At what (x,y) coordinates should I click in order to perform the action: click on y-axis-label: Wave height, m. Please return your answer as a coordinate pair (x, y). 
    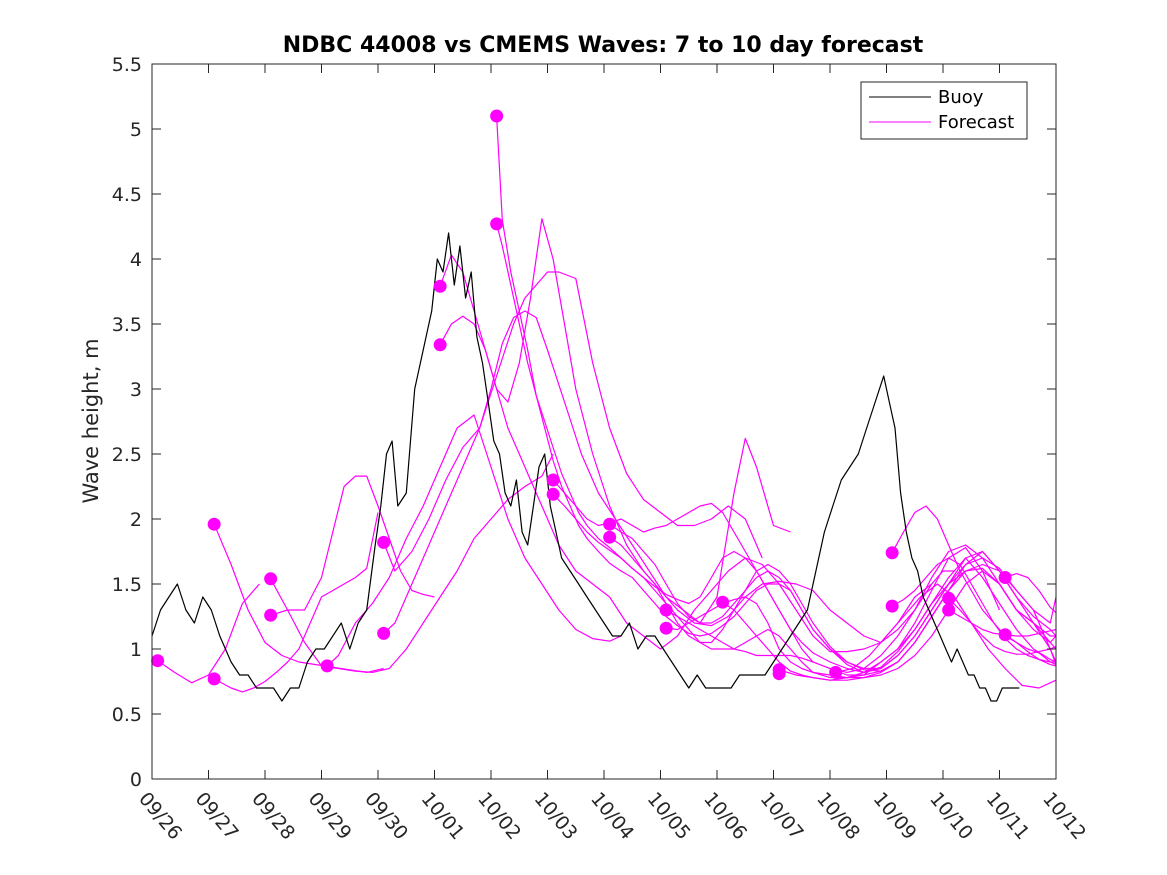
    Looking at the image, I should click on (91, 420).